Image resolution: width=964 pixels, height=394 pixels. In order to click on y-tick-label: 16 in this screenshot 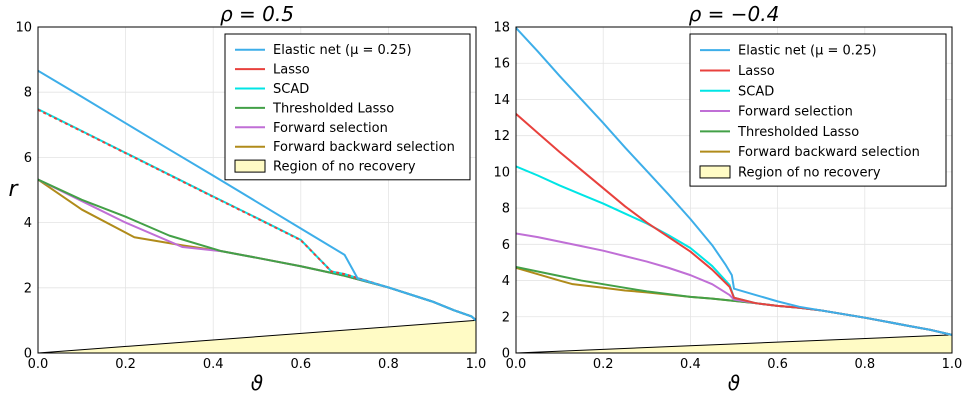, I will do `click(501, 64)`.